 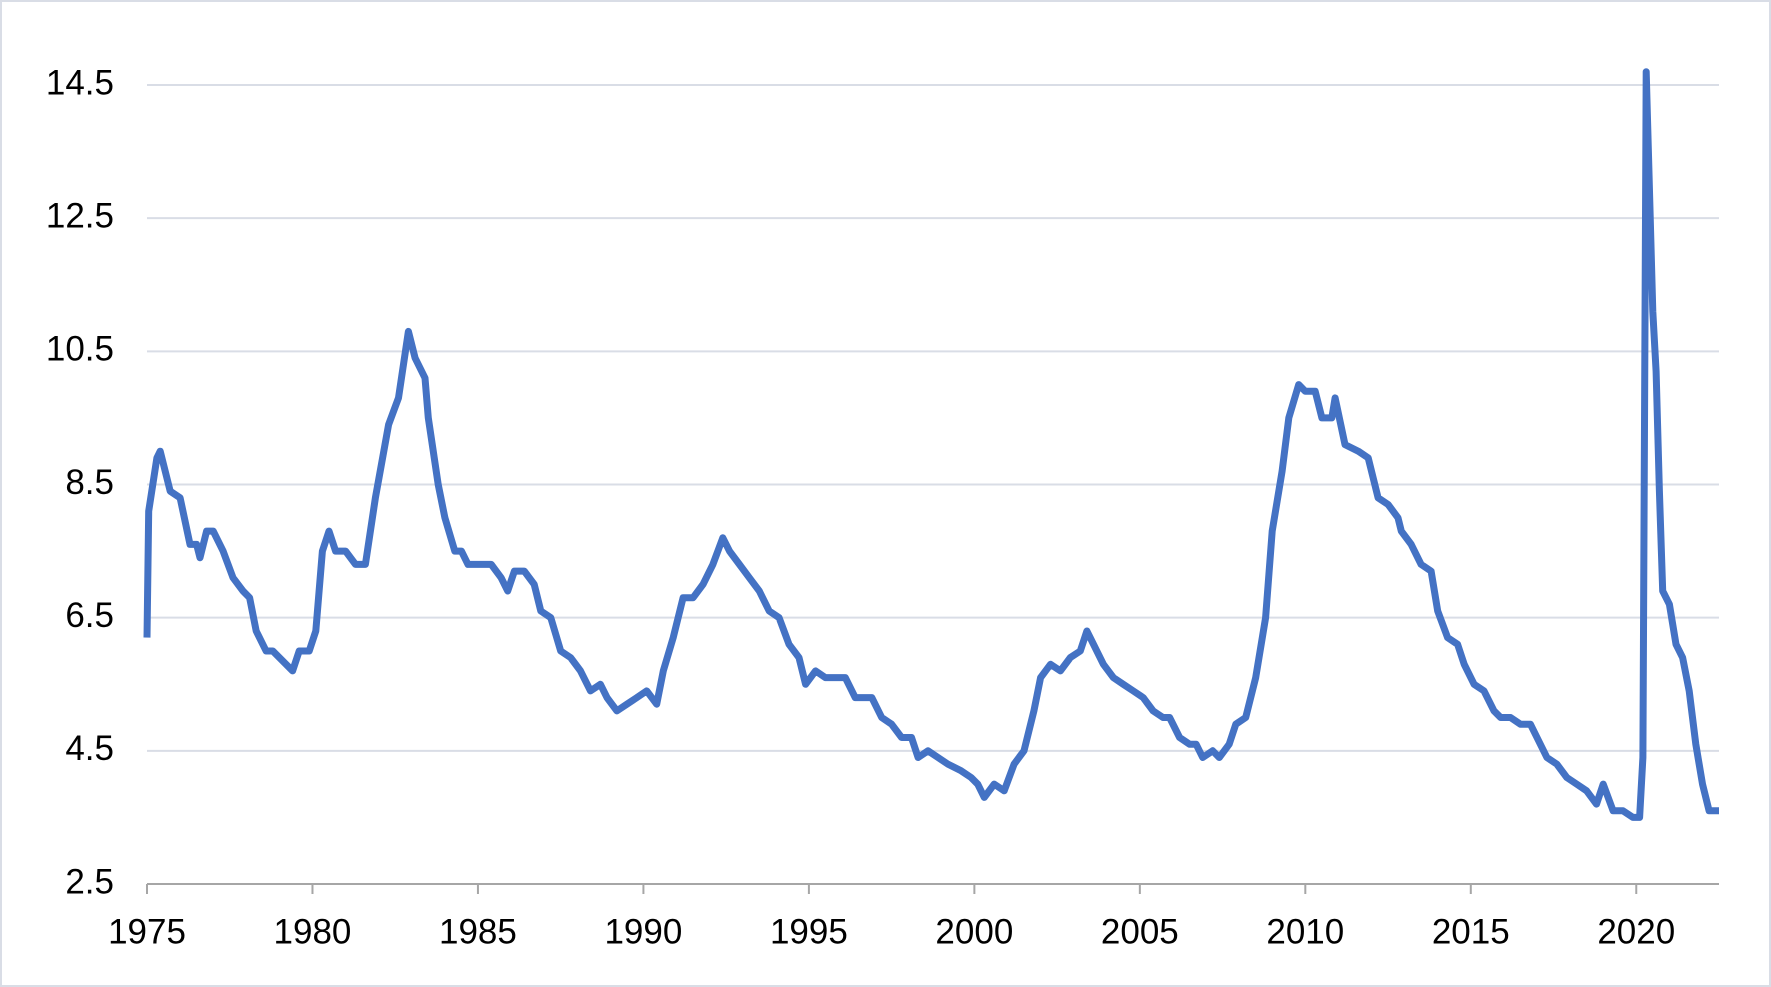 What do you see at coordinates (974, 931) in the screenshot?
I see `x-tick-label: 2000` at bounding box center [974, 931].